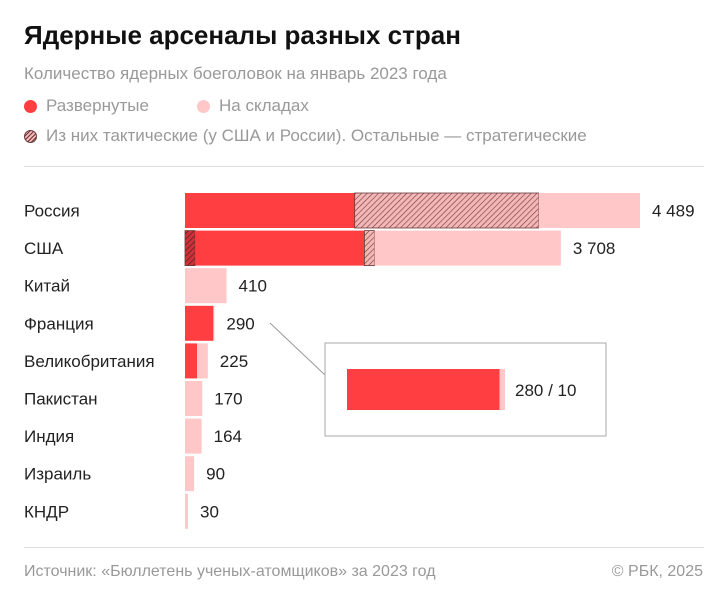  What do you see at coordinates (89, 361) in the screenshot?
I see `category-label: Великобритания` at bounding box center [89, 361].